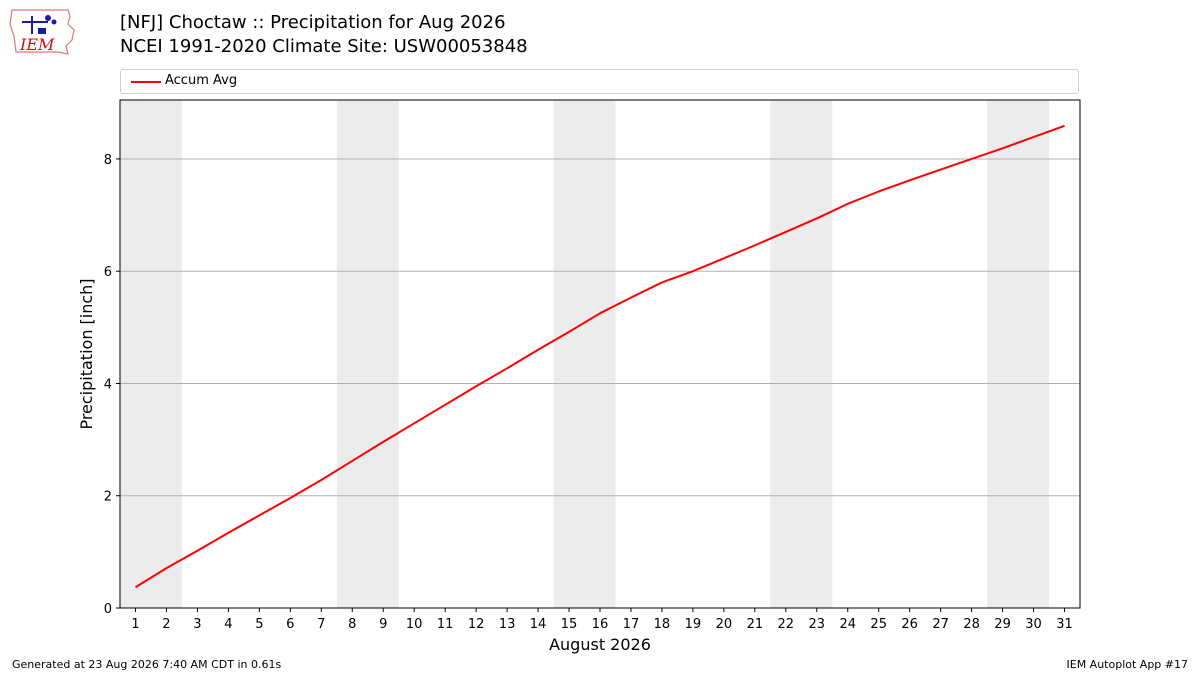 This screenshot has height=675, width=1200. I want to click on x-tick-label: 15, so click(569, 624).